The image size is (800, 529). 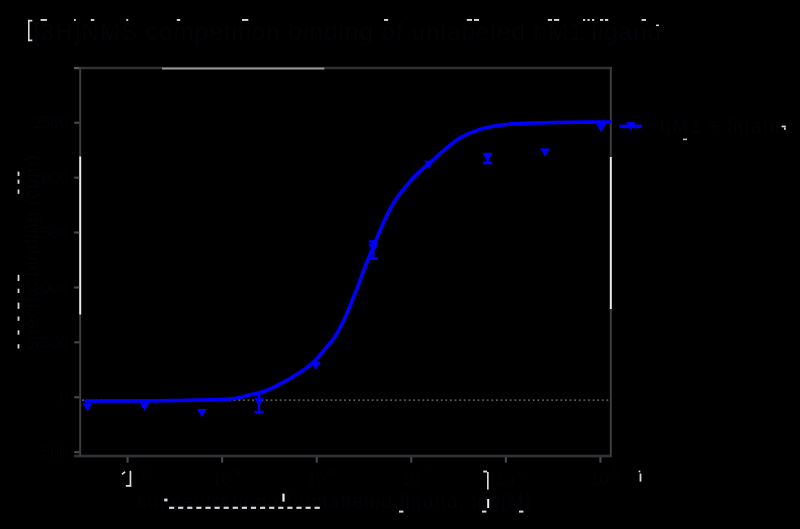 What do you see at coordinates (50, 233) in the screenshot?
I see `svg-text: 1500` at bounding box center [50, 233].